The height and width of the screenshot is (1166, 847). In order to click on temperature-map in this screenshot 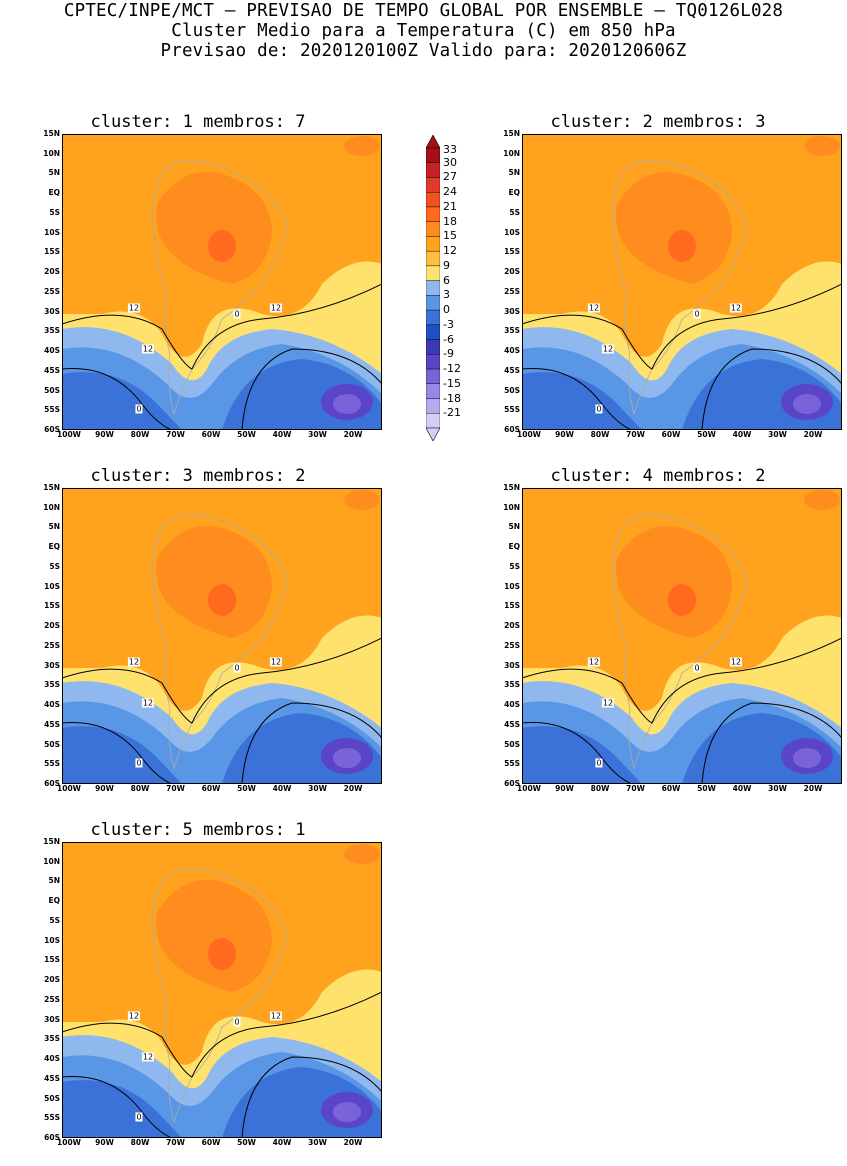, I will do `click(222, 636)`.